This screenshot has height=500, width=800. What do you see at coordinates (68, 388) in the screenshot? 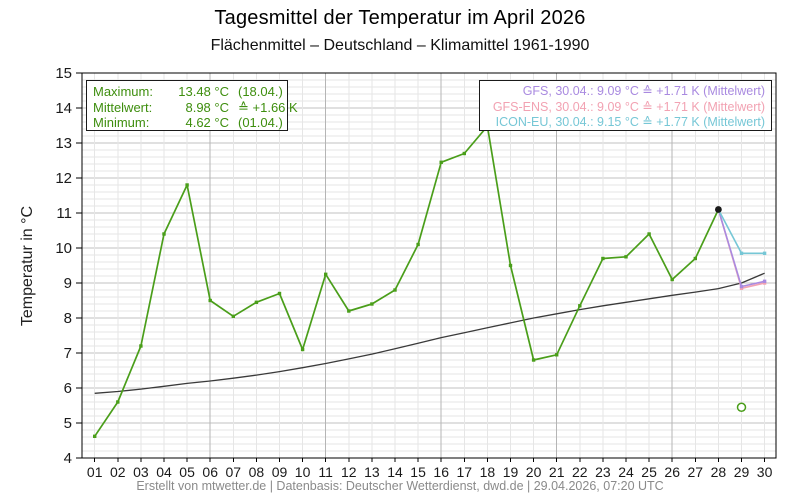
I see `y-tick-label: 6` at bounding box center [68, 388].